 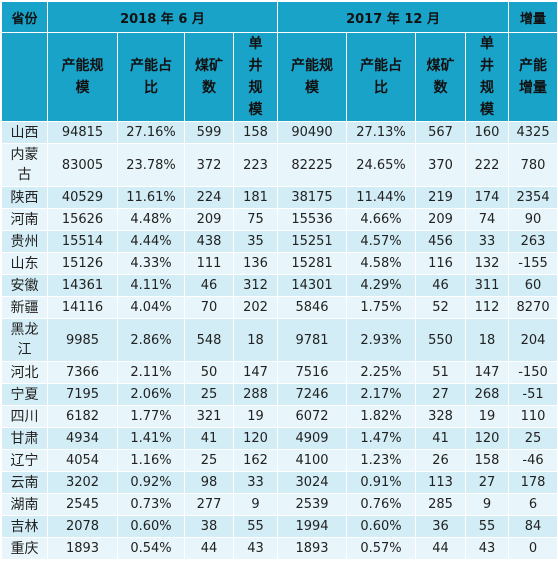 I want to click on province-cell: 山东, so click(x=24, y=263).